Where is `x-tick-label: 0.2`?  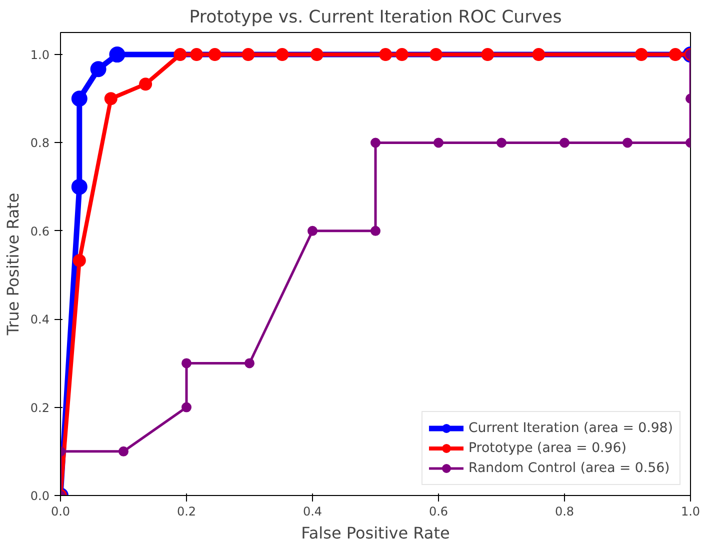
x-tick-label: 0.2 is located at coordinates (186, 511).